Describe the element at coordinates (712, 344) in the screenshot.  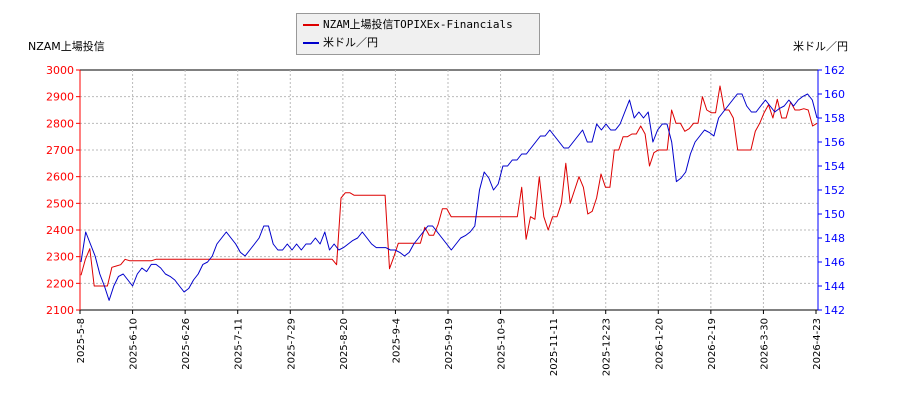
I see `x-tick-label: 2026-2-19` at that location.